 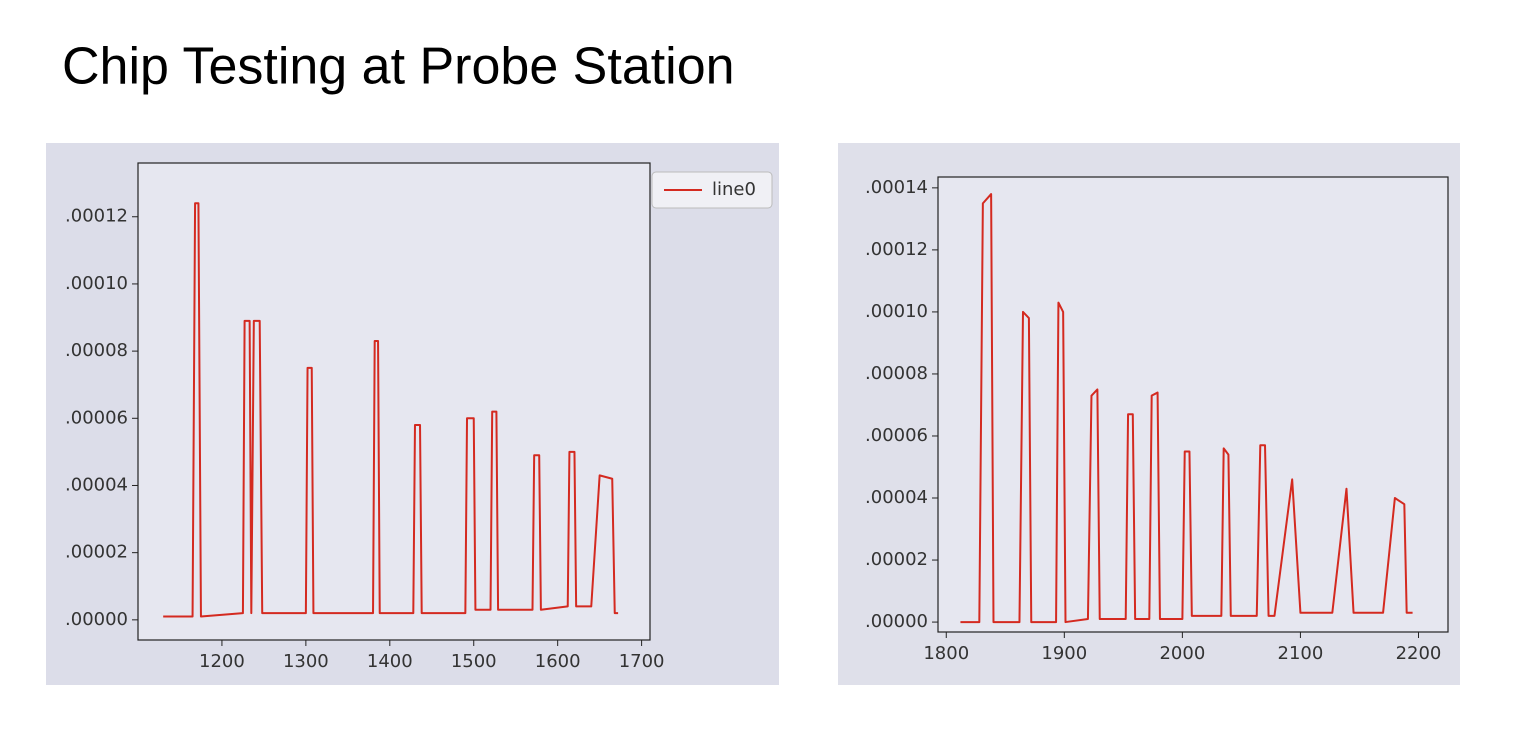 I want to click on x-tick-label: 1500, so click(x=474, y=661).